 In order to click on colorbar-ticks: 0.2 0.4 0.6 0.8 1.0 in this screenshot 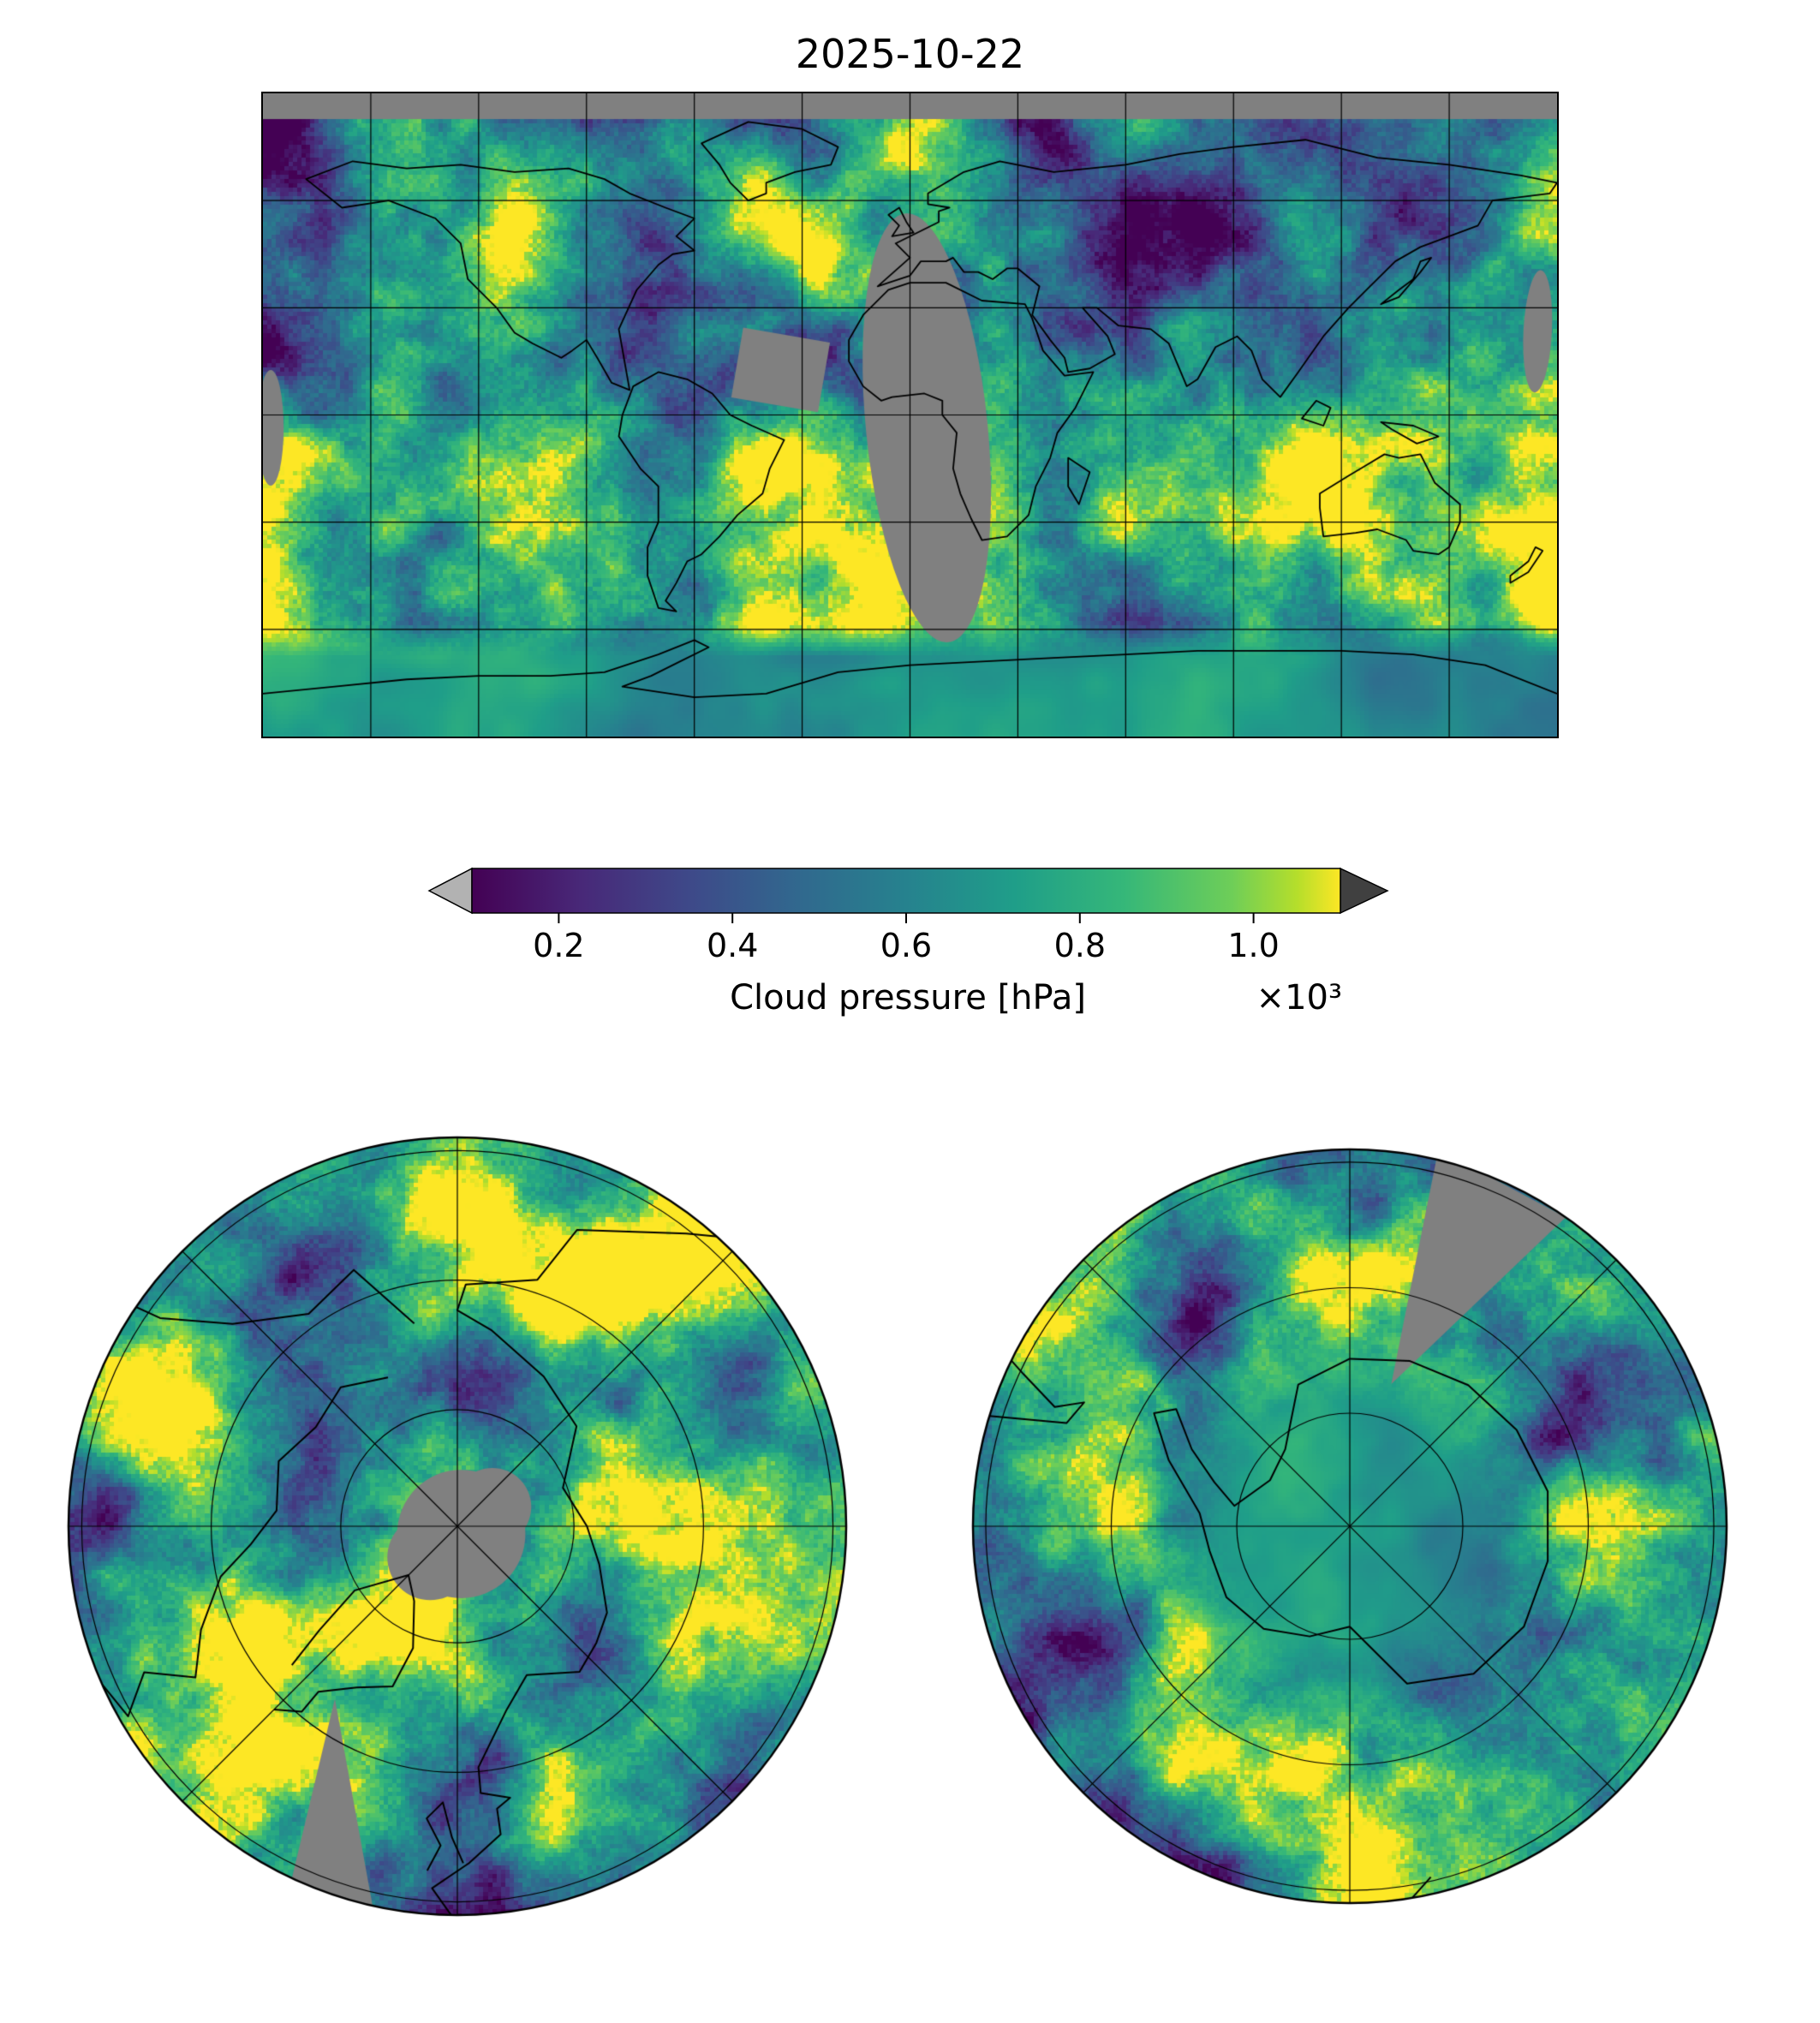, I will do `click(908, 948)`.